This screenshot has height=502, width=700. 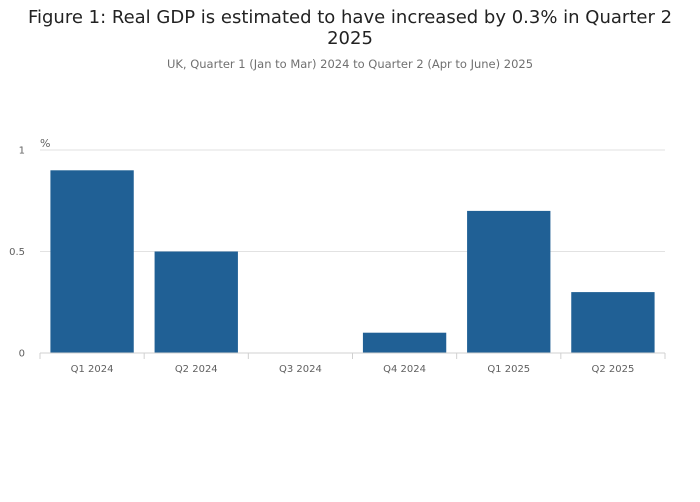 I want to click on x-tick-label: Q4 2024, so click(x=404, y=369).